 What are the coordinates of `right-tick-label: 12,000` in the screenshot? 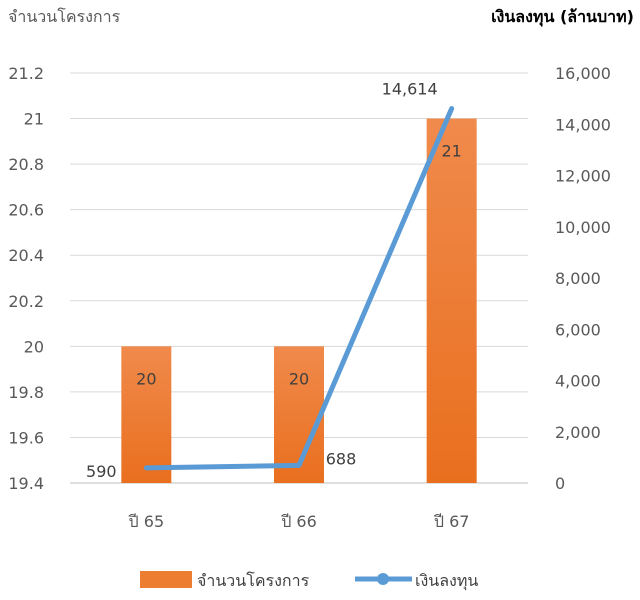 It's located at (583, 176).